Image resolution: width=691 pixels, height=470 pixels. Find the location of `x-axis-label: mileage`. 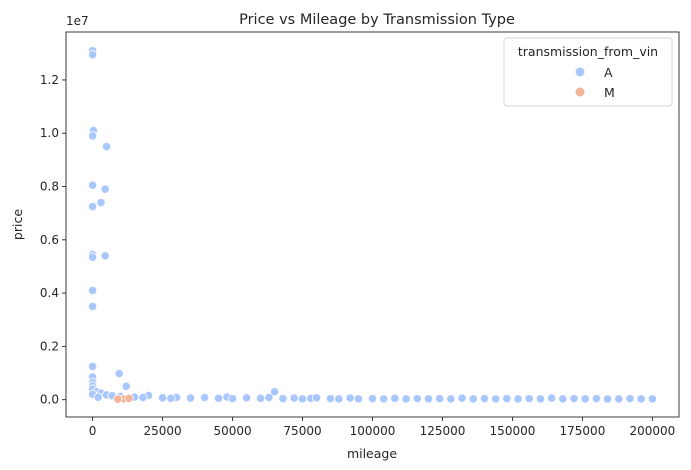

x-axis-label: mileage is located at coordinates (372, 453).